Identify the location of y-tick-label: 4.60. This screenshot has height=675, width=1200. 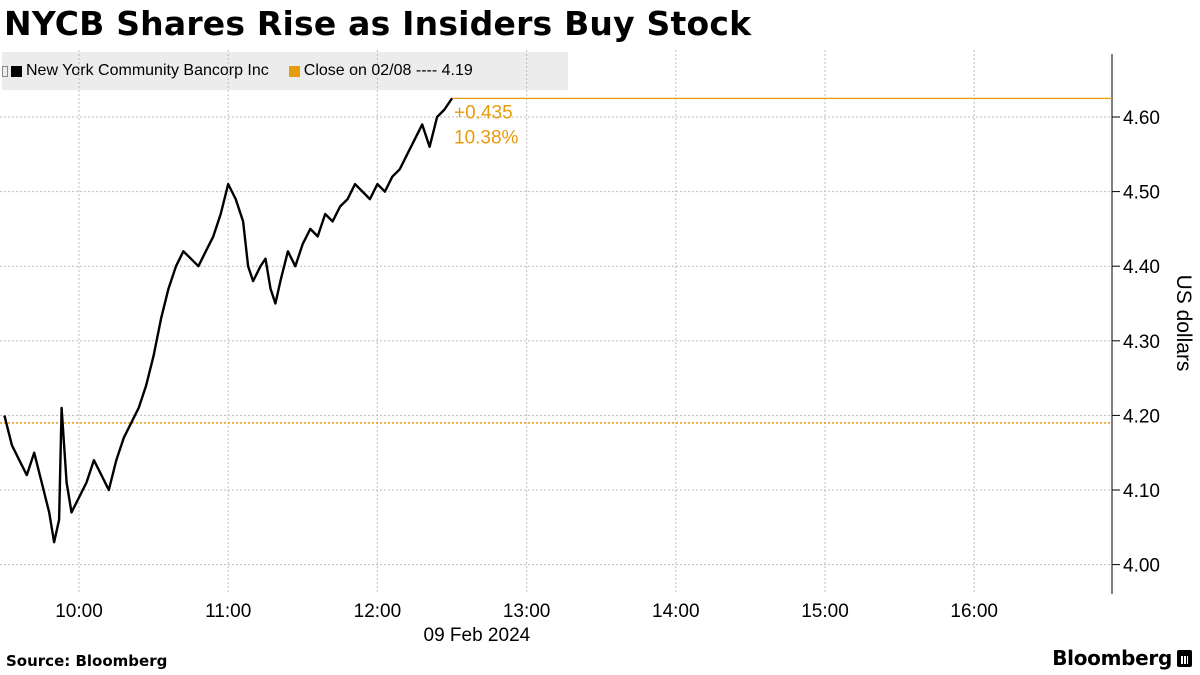
(1141, 118).